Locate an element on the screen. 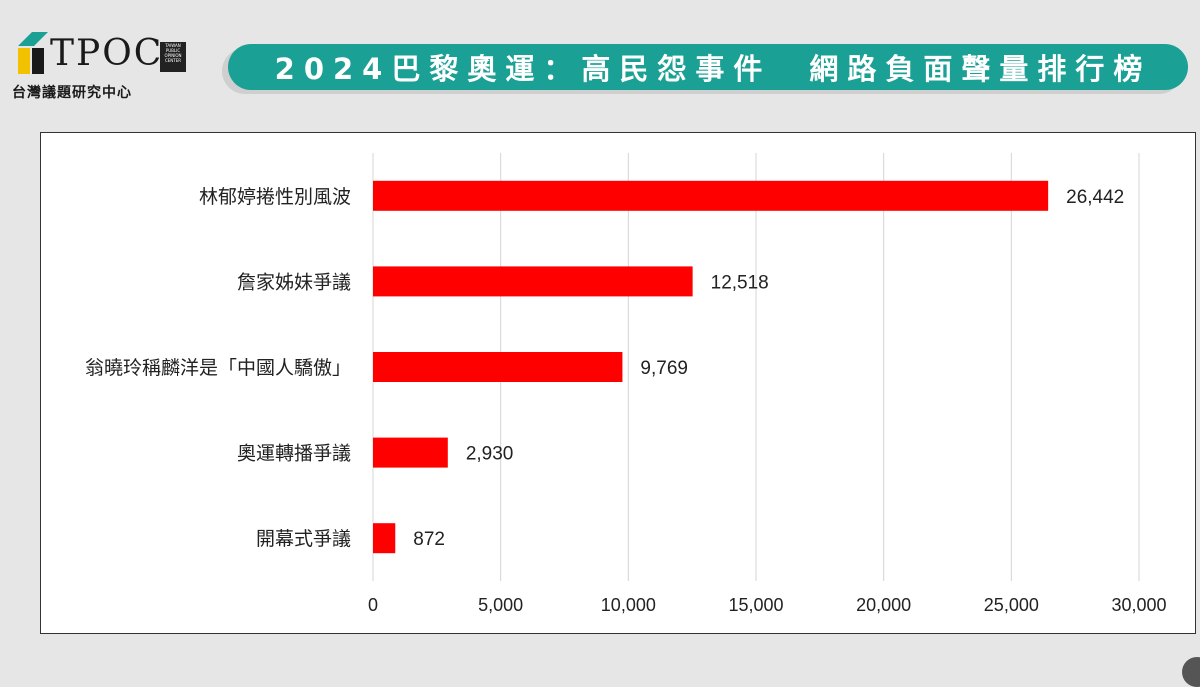 This screenshot has height=687, width=1200. title-banner: 2024巴黎奧運：高民怨事件 網路負面聲量排行榜 is located at coordinates (708, 67).